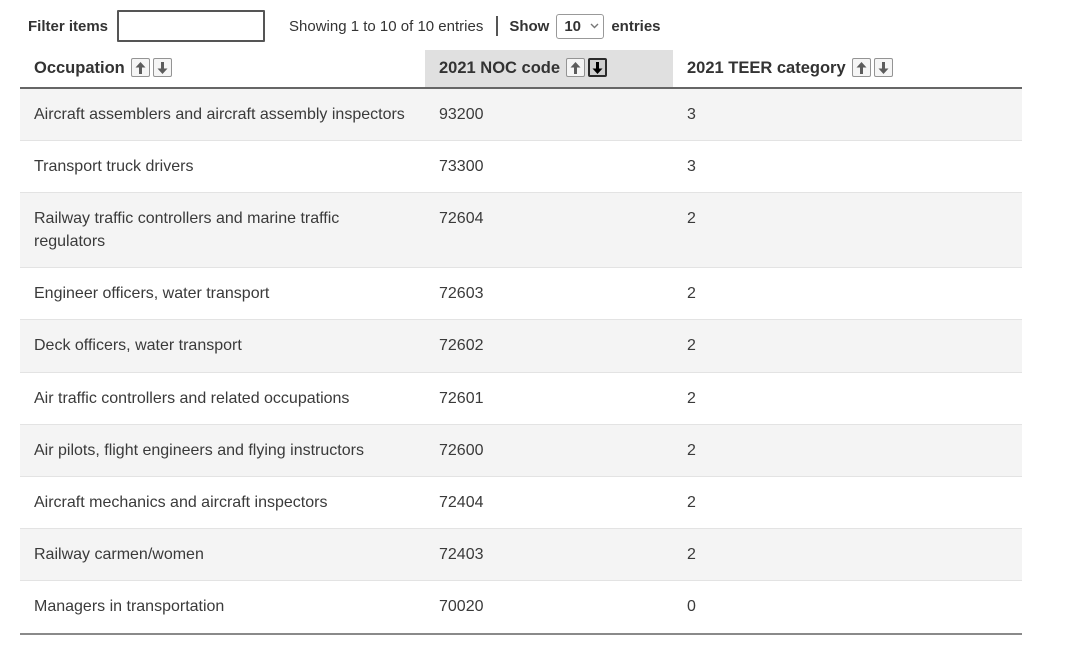  I want to click on showing-entries-text: Showing 1 to 10 of 10 entries, so click(386, 26).